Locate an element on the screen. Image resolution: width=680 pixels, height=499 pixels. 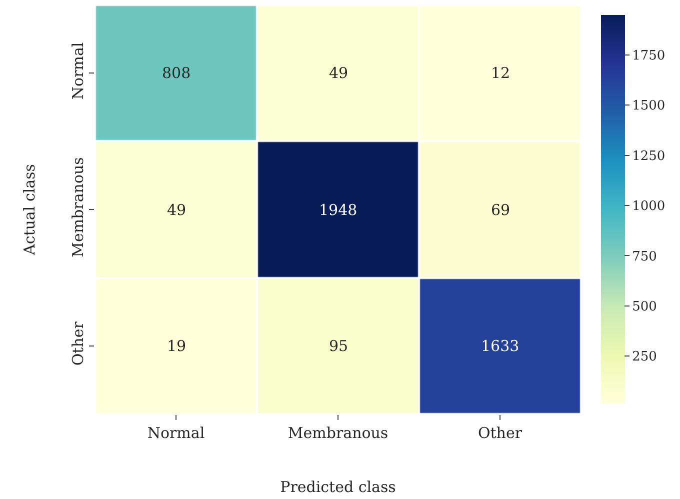
data-label: 95 is located at coordinates (338, 346).